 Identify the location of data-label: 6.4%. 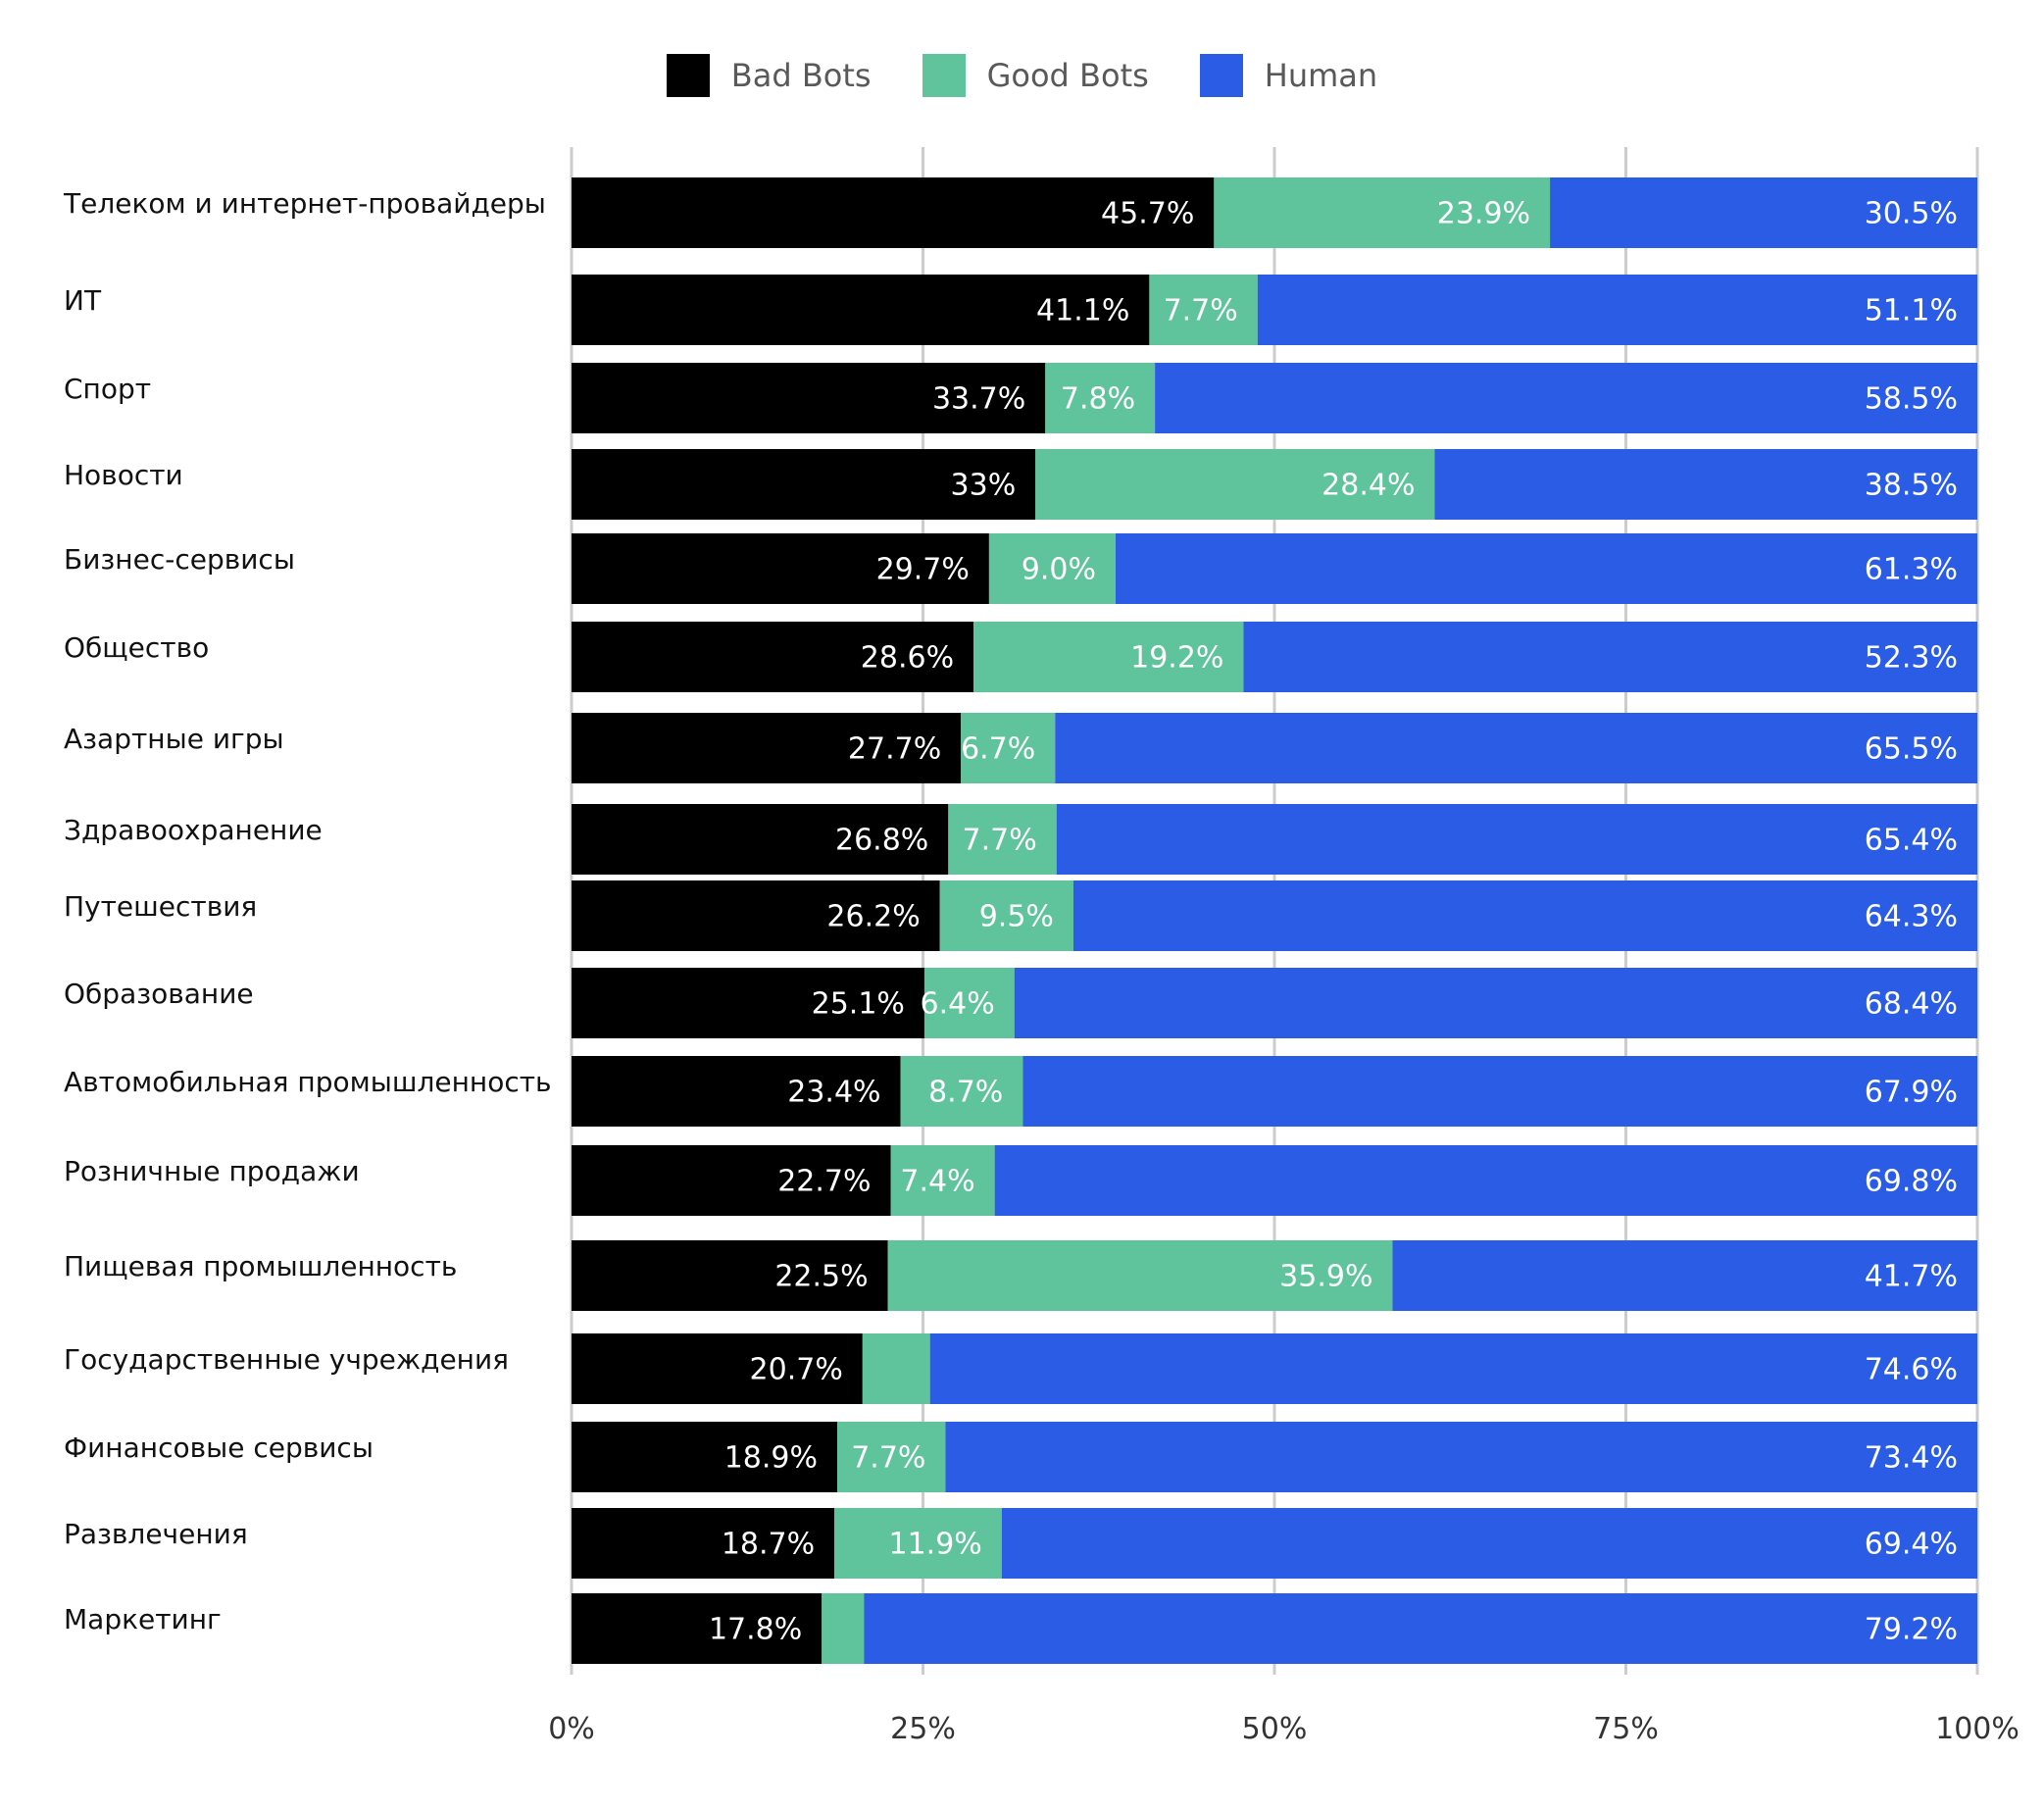
(957, 1004).